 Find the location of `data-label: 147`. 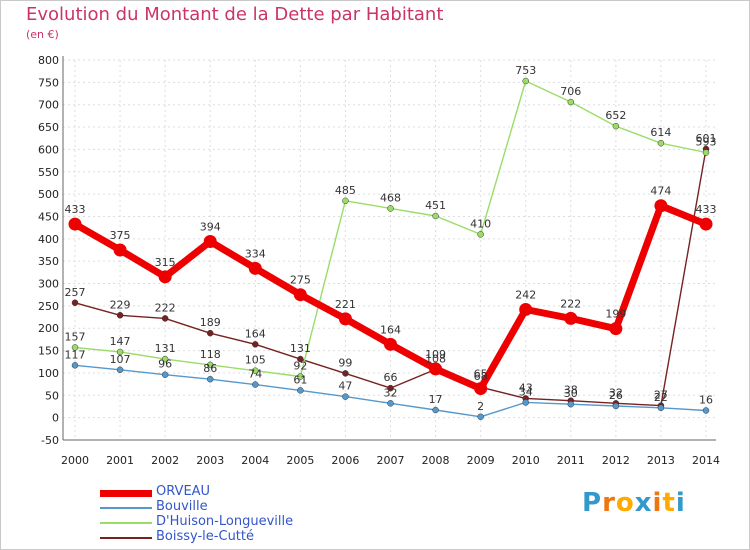

data-label: 147 is located at coordinates (120, 341).